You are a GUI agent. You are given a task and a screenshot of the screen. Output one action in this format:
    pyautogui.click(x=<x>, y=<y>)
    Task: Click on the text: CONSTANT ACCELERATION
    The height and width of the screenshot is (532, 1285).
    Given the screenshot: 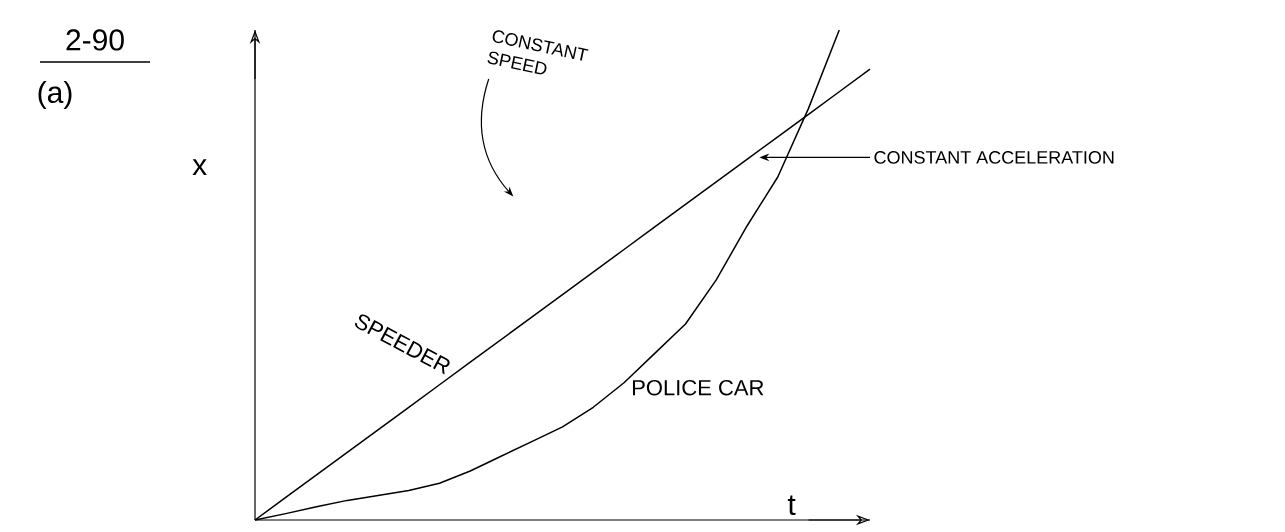 What is the action you would take?
    pyautogui.click(x=994, y=157)
    